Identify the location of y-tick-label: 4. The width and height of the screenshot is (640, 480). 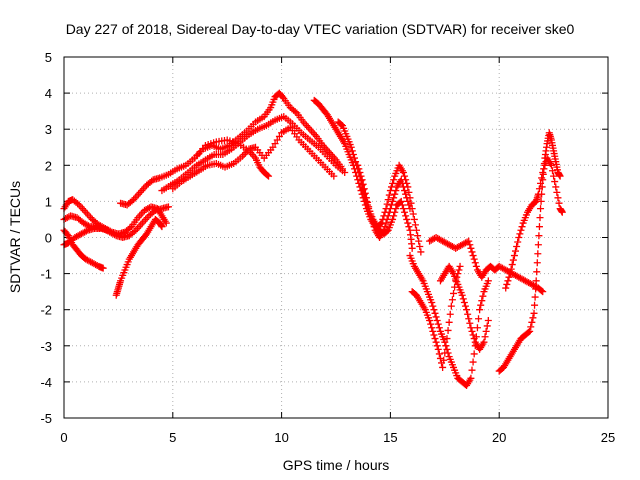
(48, 93).